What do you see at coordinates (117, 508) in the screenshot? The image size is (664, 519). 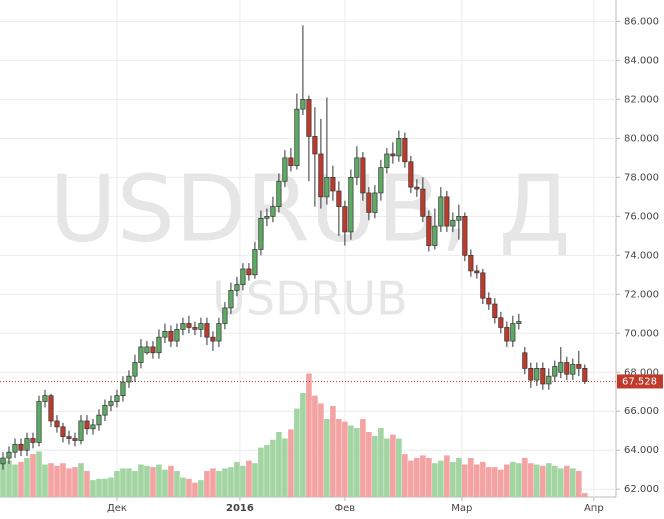 I see `x-tick-label: Дек` at bounding box center [117, 508].